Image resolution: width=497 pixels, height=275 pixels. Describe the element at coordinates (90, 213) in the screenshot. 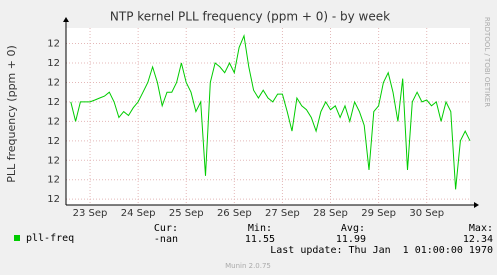

I see `x-tick-label: 23 Sep` at that location.